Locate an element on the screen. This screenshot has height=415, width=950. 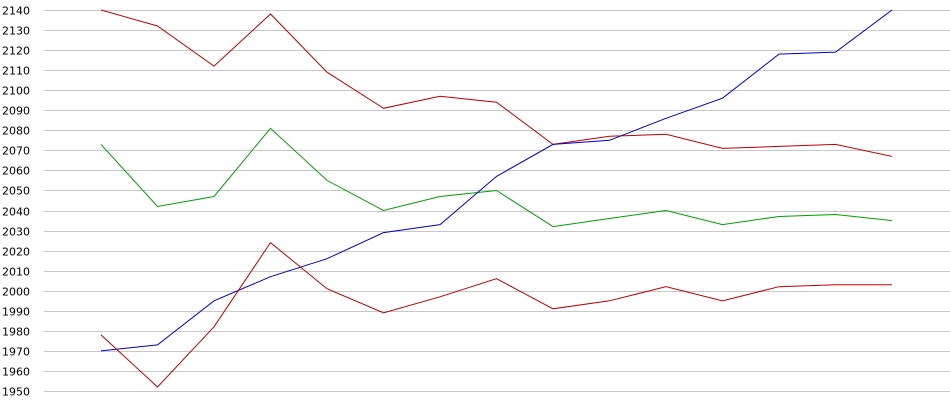
y-tick-label: 2000 is located at coordinates (16, 292).